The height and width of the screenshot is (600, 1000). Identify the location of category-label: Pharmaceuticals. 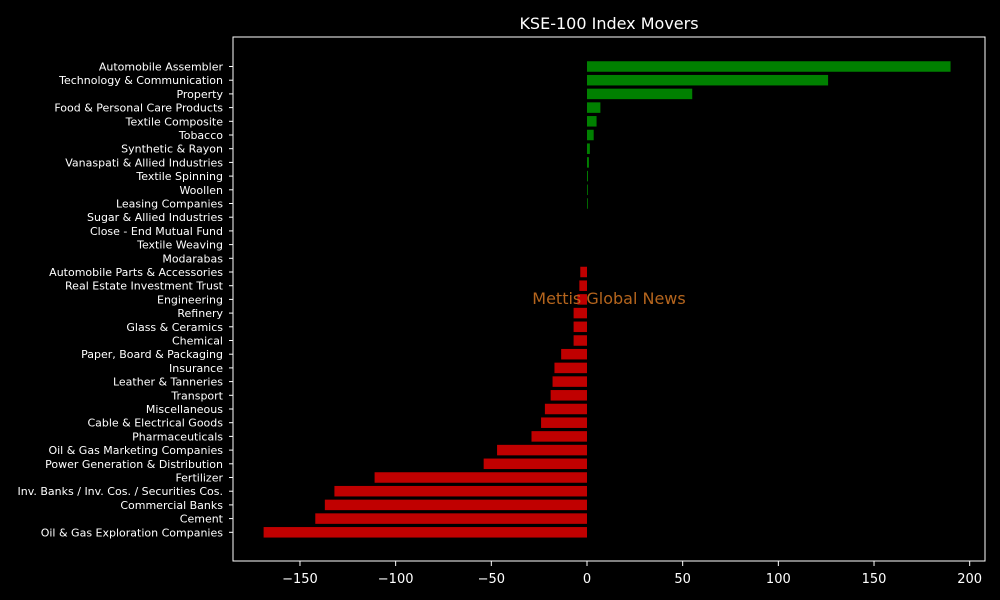
(177, 436).